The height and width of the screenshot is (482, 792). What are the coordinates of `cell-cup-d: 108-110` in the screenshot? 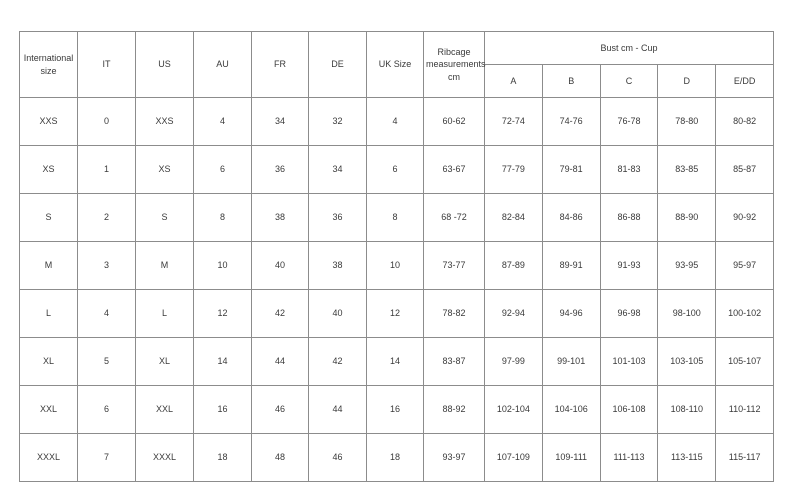 It's located at (687, 409).